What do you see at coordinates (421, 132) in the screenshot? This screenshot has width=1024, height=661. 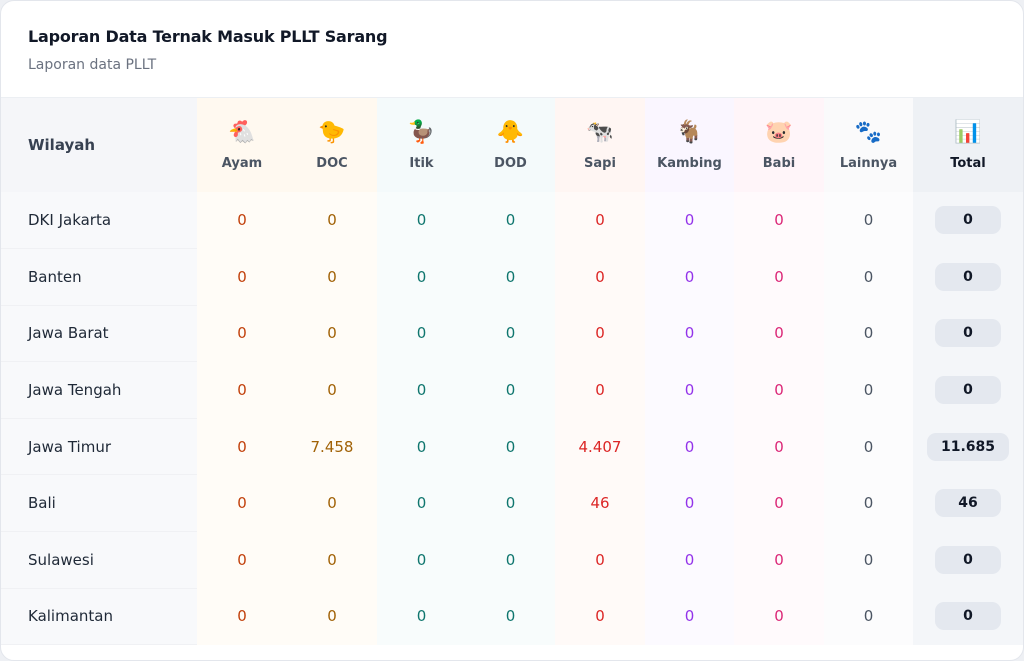 I see `duck-icon: 🦆` at bounding box center [421, 132].